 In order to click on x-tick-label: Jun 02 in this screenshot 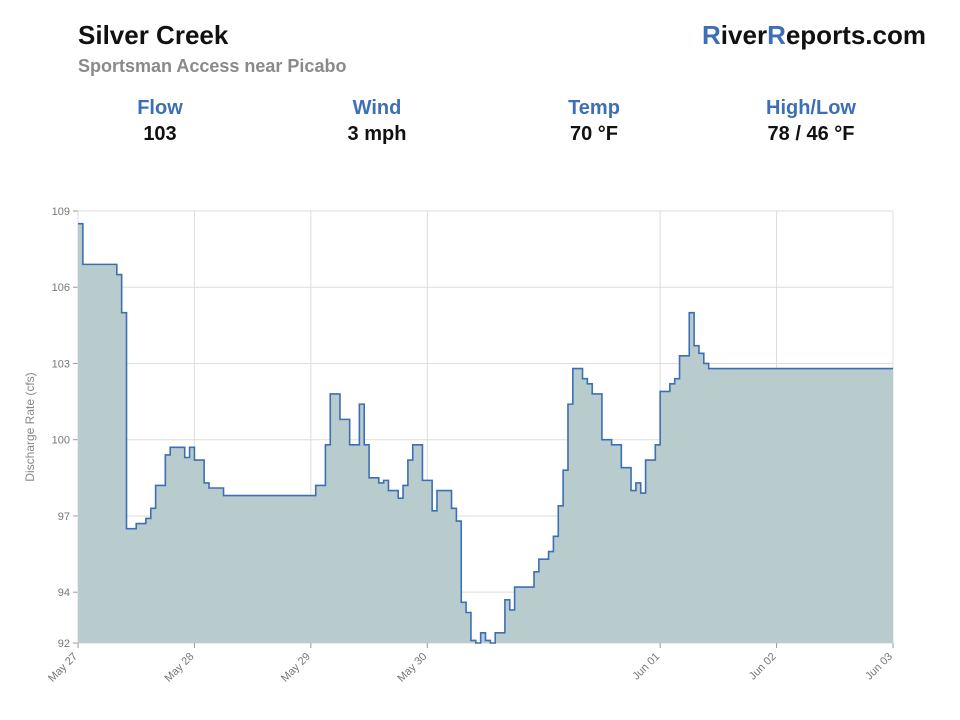, I will do `click(763, 667)`.